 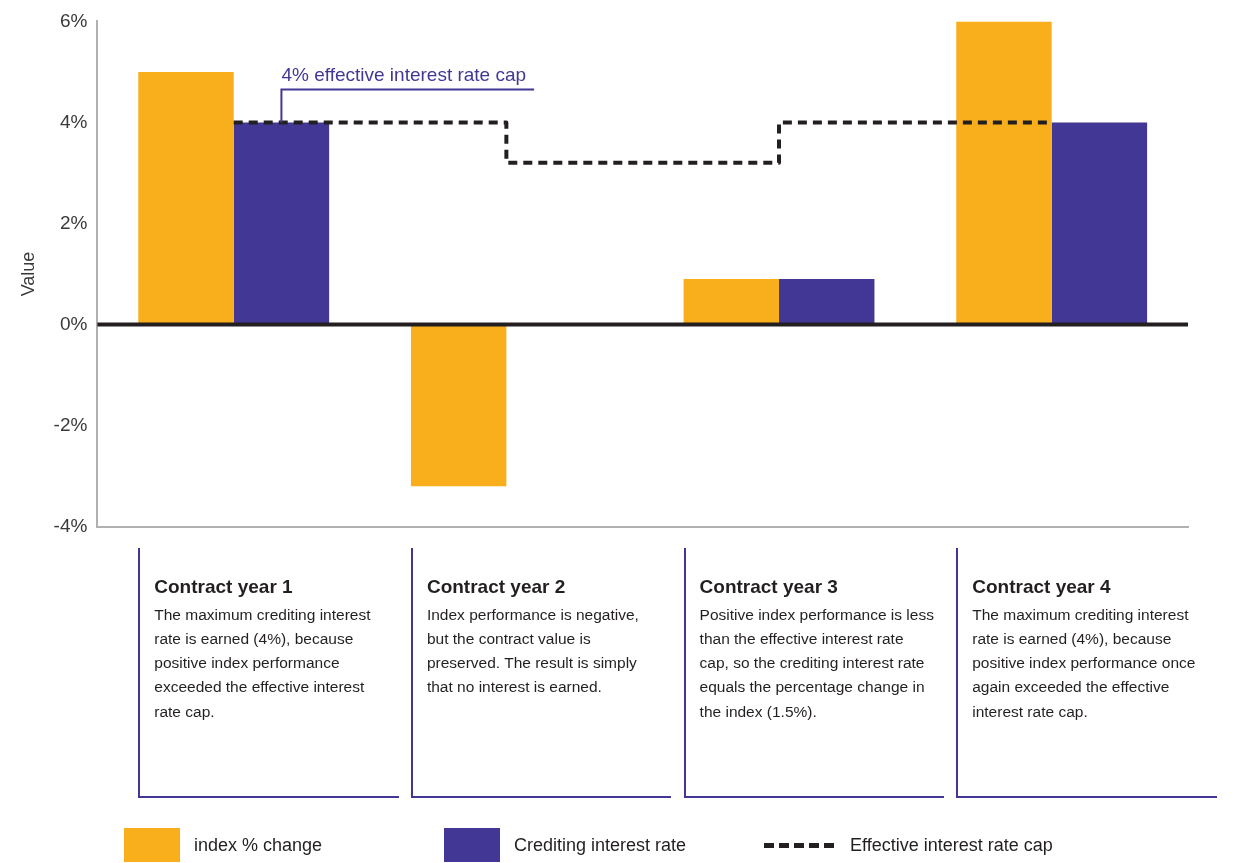 What do you see at coordinates (262, 663) in the screenshot?
I see `text: The maximum crediting interest rate is earned (4%), because positive index performance exceeded the effective interest rate cap.` at bounding box center [262, 663].